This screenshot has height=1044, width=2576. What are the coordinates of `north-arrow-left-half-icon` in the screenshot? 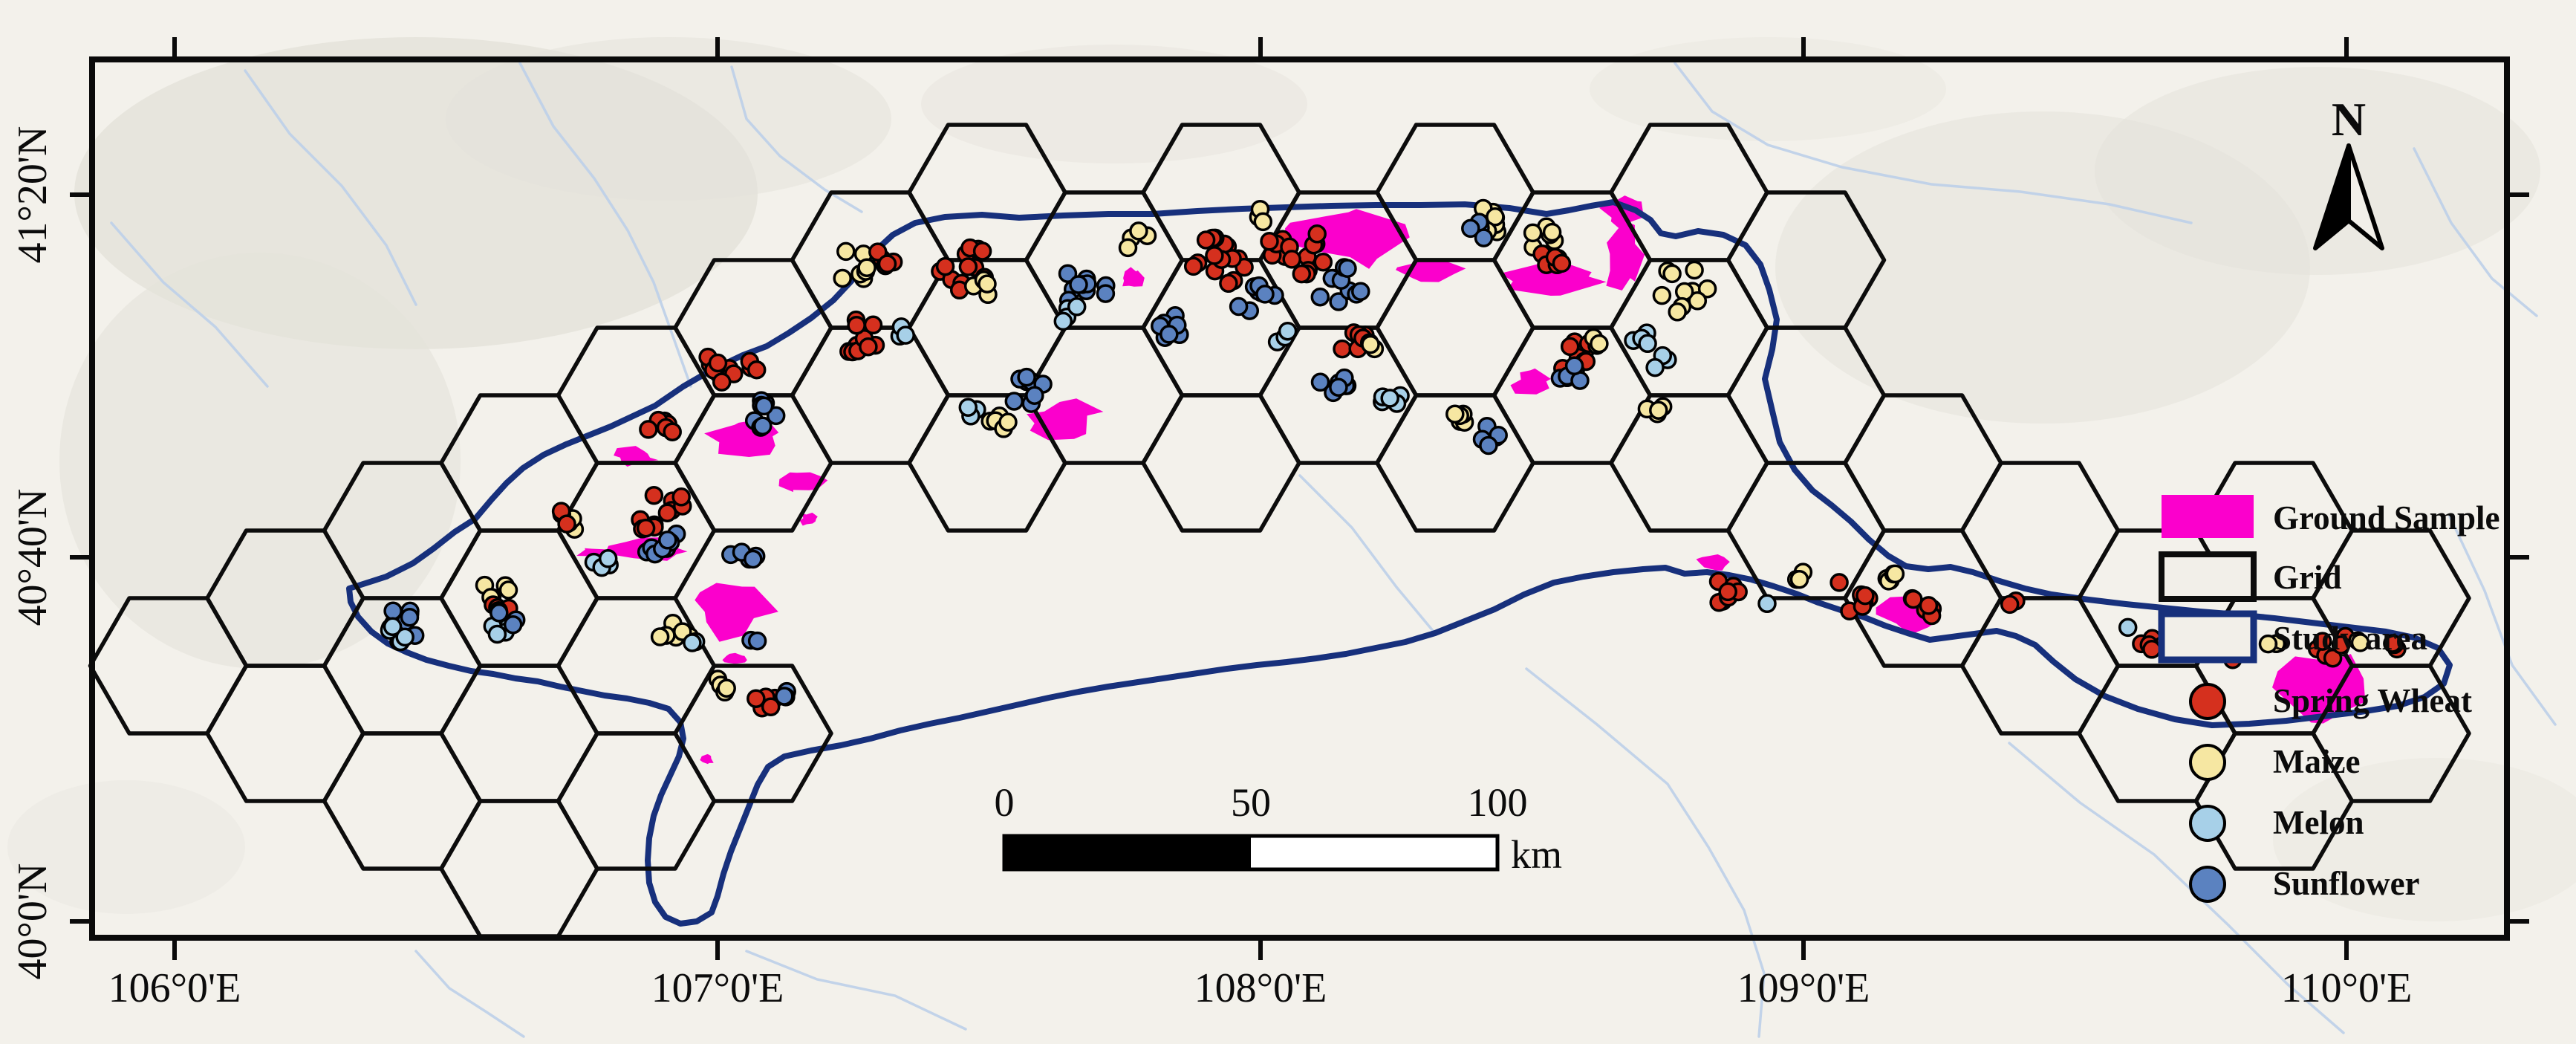 It's located at (2332, 196).